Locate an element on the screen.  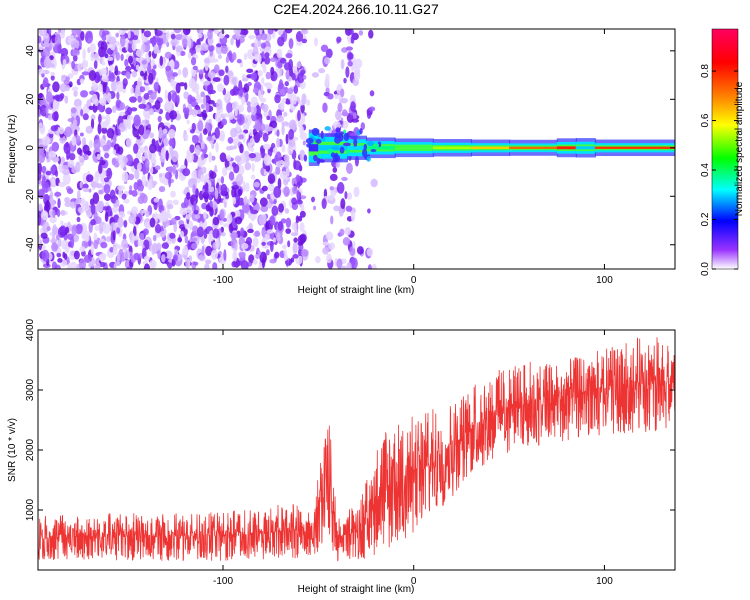
signal-track-core is located at coordinates (585, 148).